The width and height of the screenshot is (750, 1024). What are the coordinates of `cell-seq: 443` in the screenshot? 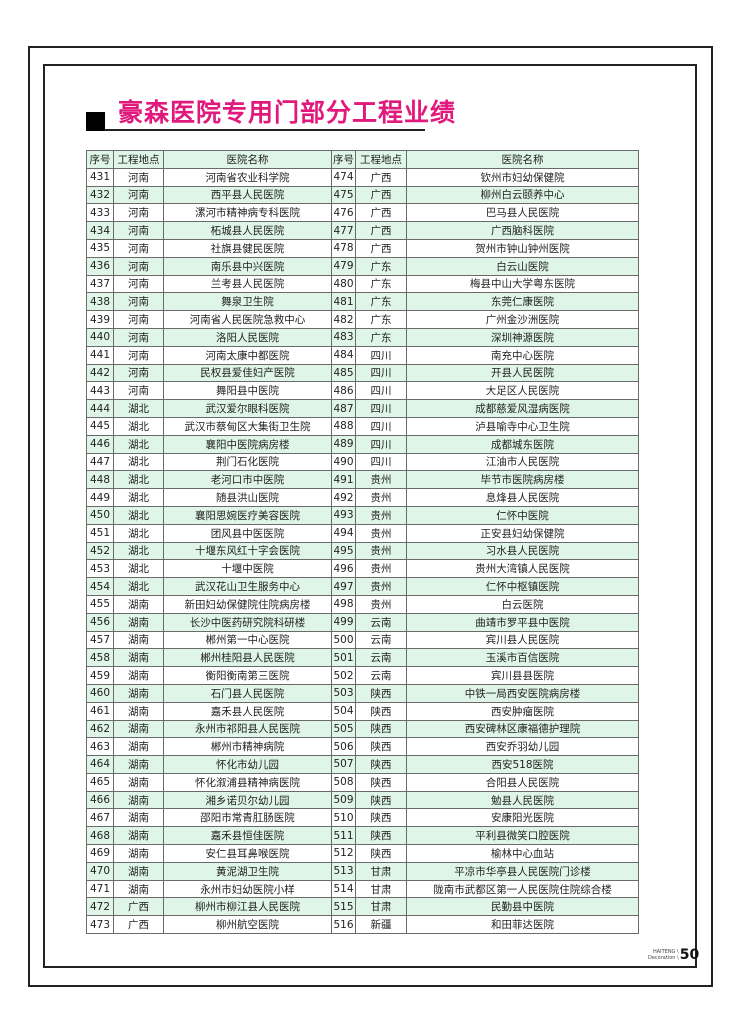 It's located at (100, 391).